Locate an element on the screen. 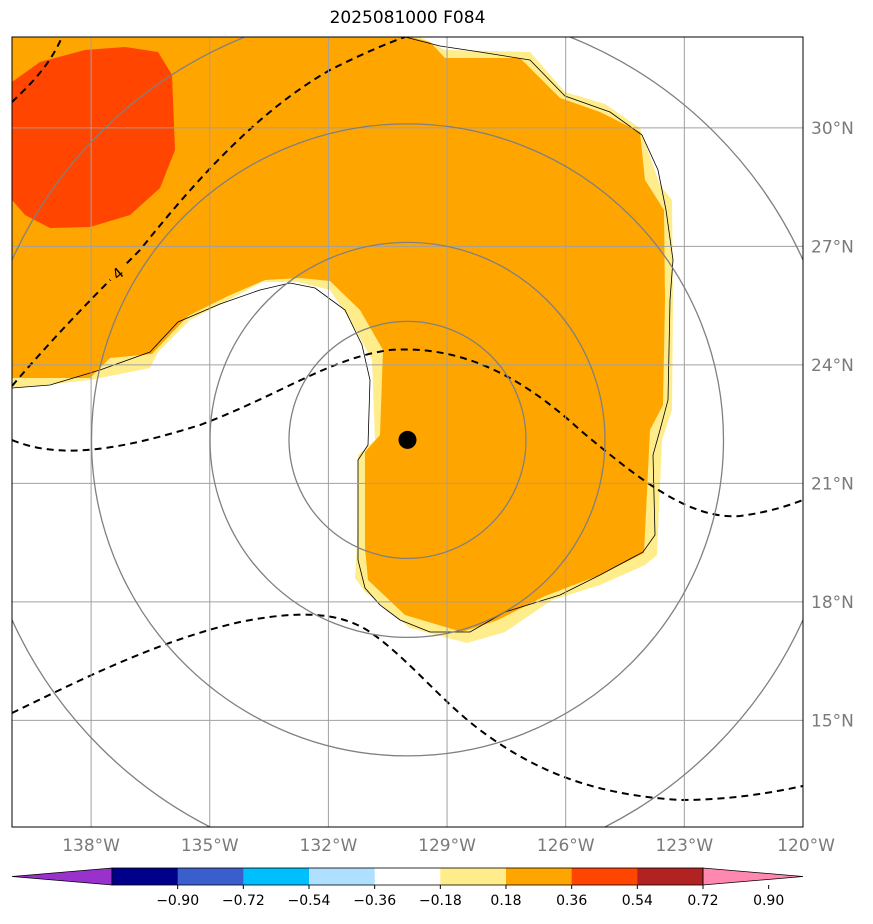 This screenshot has height=924, width=873. longitude-label: 135°W is located at coordinates (210, 846).